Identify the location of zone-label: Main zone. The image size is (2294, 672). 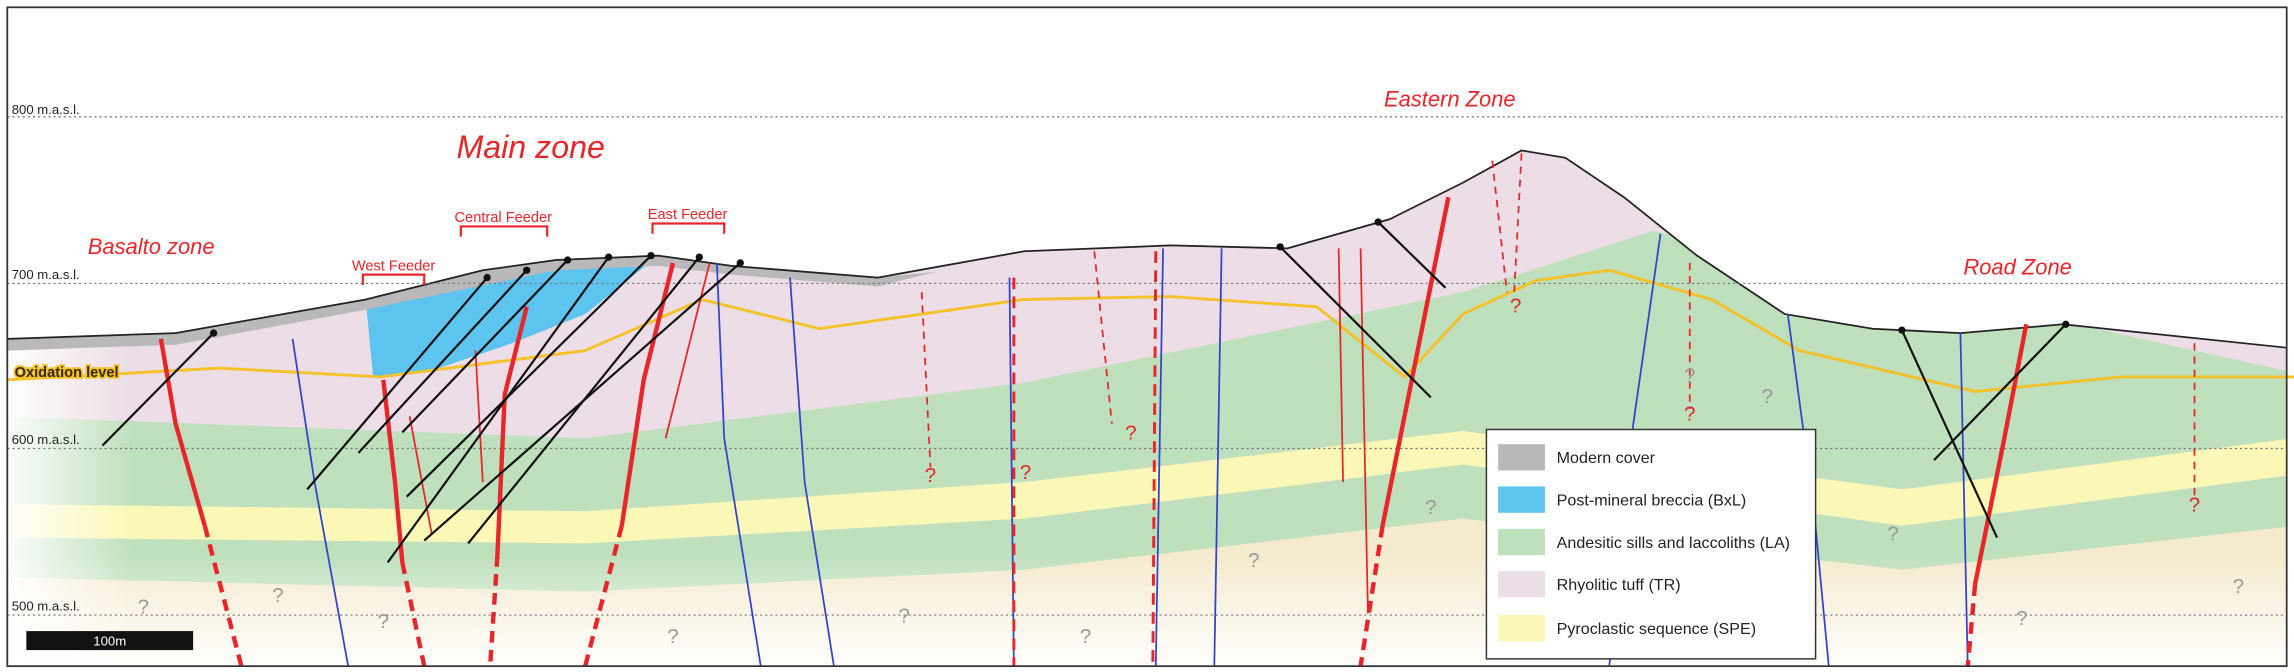
(530, 147).